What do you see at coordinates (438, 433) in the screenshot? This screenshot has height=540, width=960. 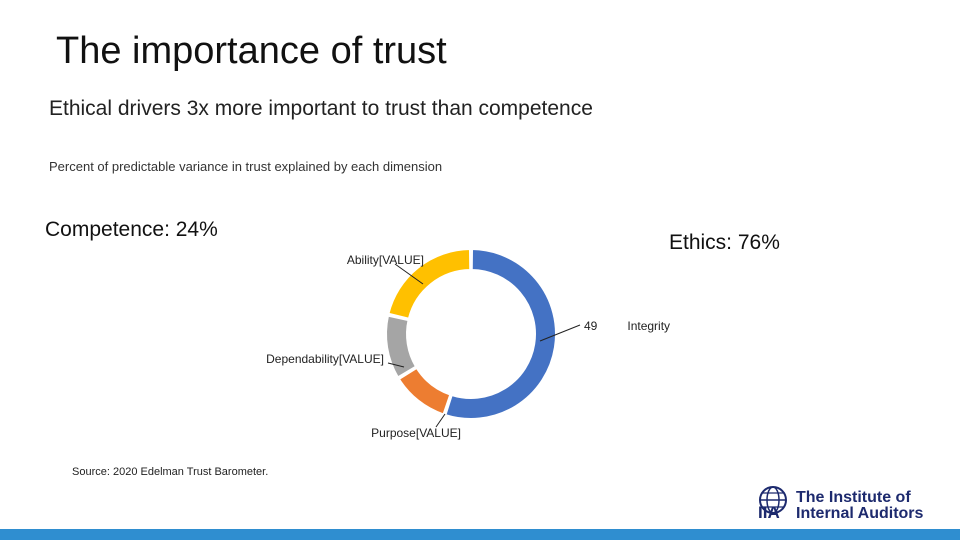 I see `value-purpose: [VALUE]` at bounding box center [438, 433].